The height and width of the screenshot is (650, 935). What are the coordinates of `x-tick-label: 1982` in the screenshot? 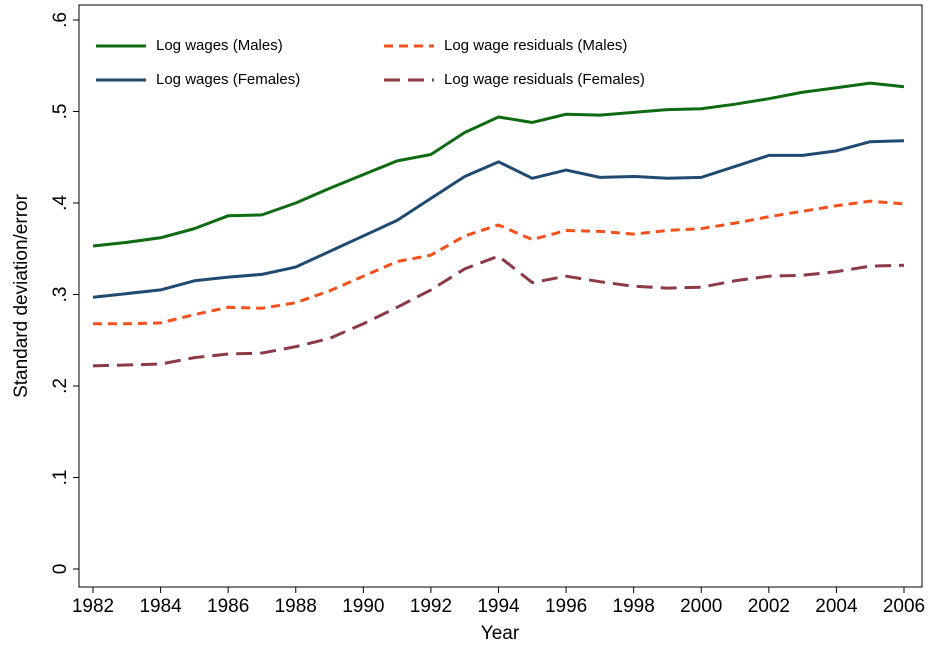 It's located at (93, 606).